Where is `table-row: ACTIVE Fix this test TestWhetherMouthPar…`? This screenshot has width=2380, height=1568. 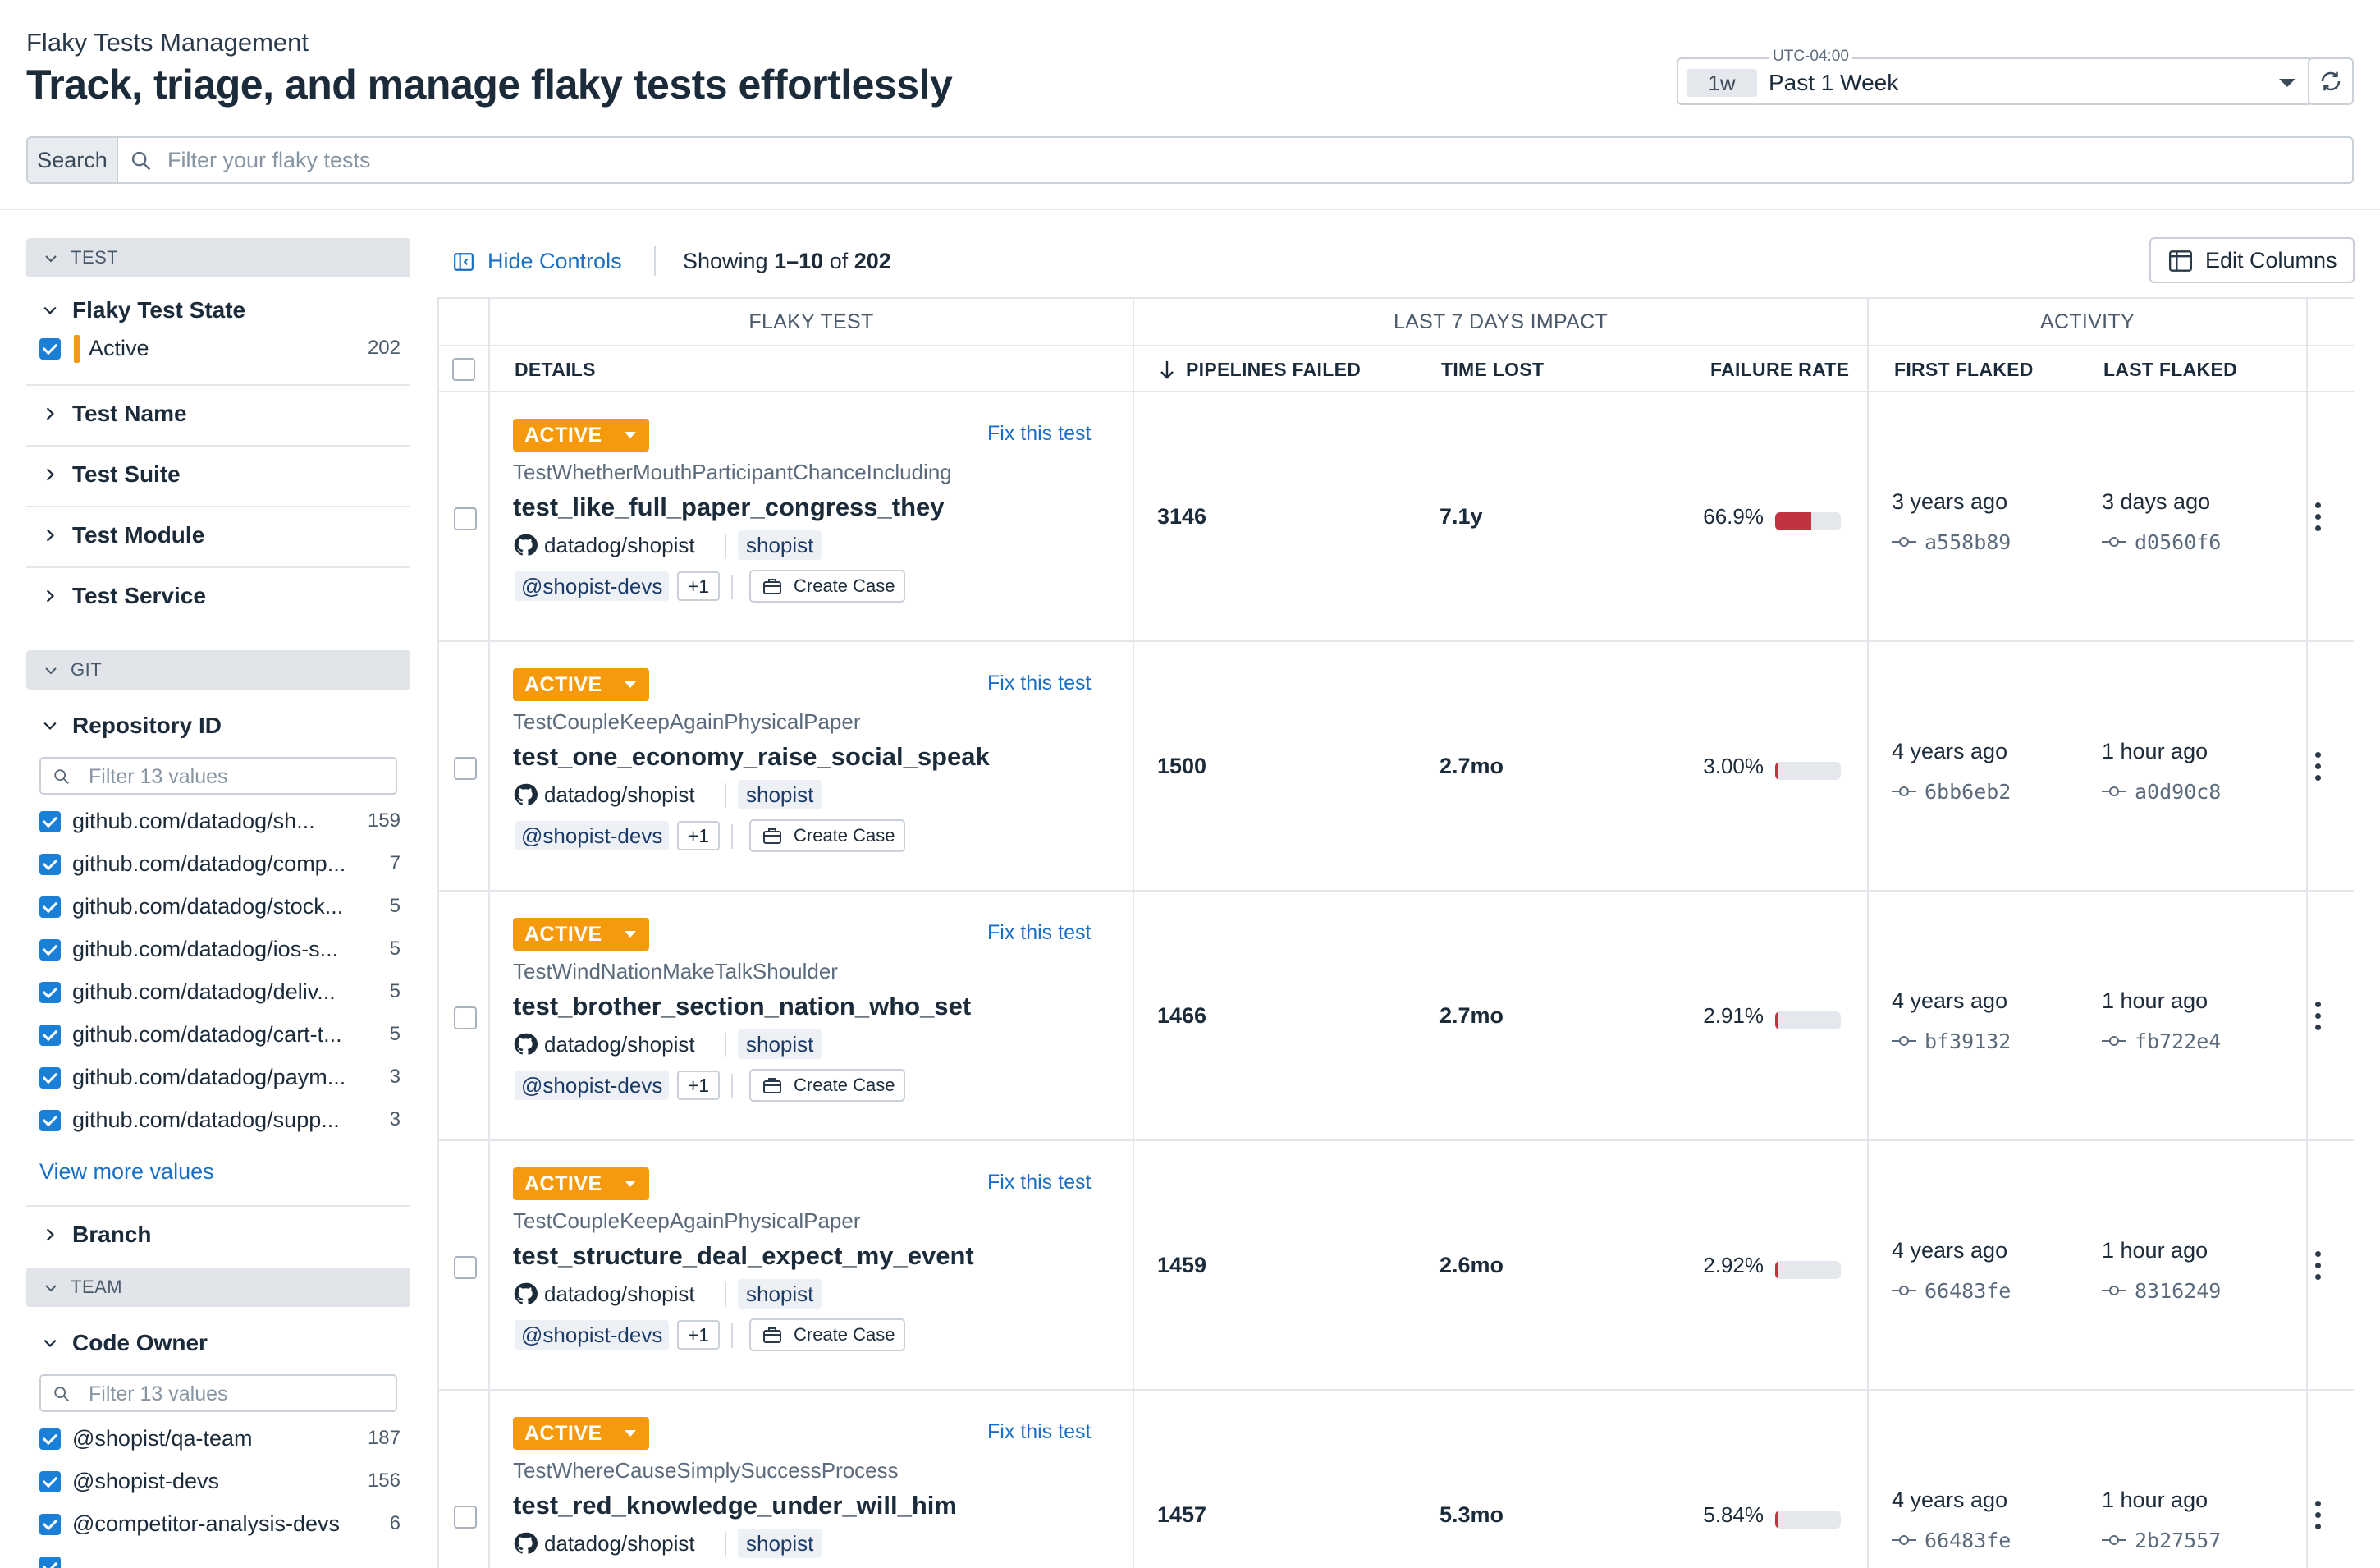
table-row: ACTIVE Fix this test TestWhetherMouthPar… is located at coordinates (1396, 517).